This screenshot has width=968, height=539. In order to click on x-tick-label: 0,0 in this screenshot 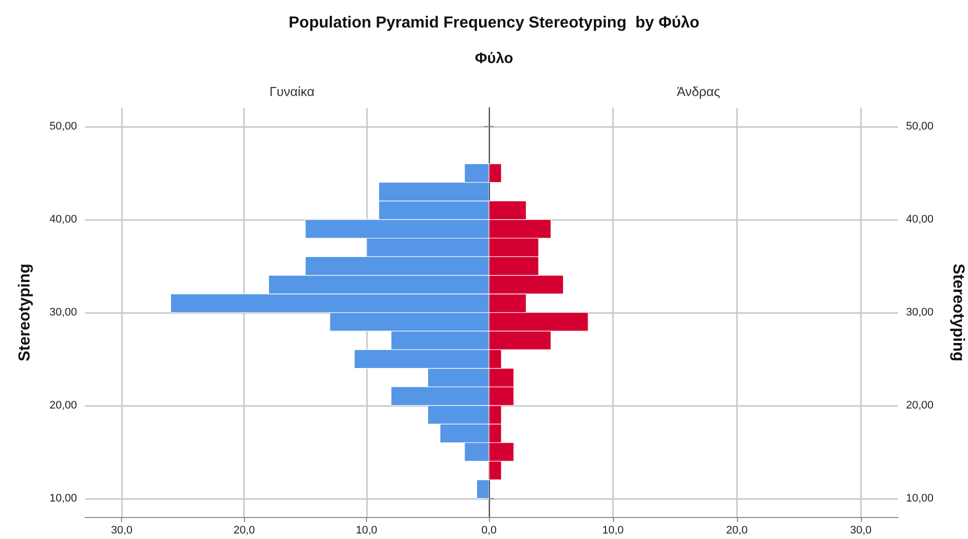, I will do `click(489, 530)`.